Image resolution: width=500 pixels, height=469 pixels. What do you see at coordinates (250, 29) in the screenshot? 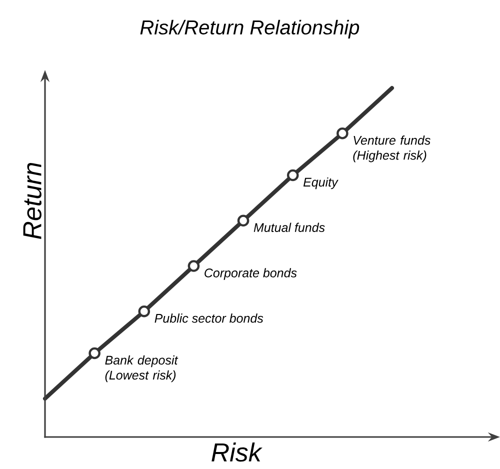
I see `chart-title: Risk/Return Relationship` at bounding box center [250, 29].